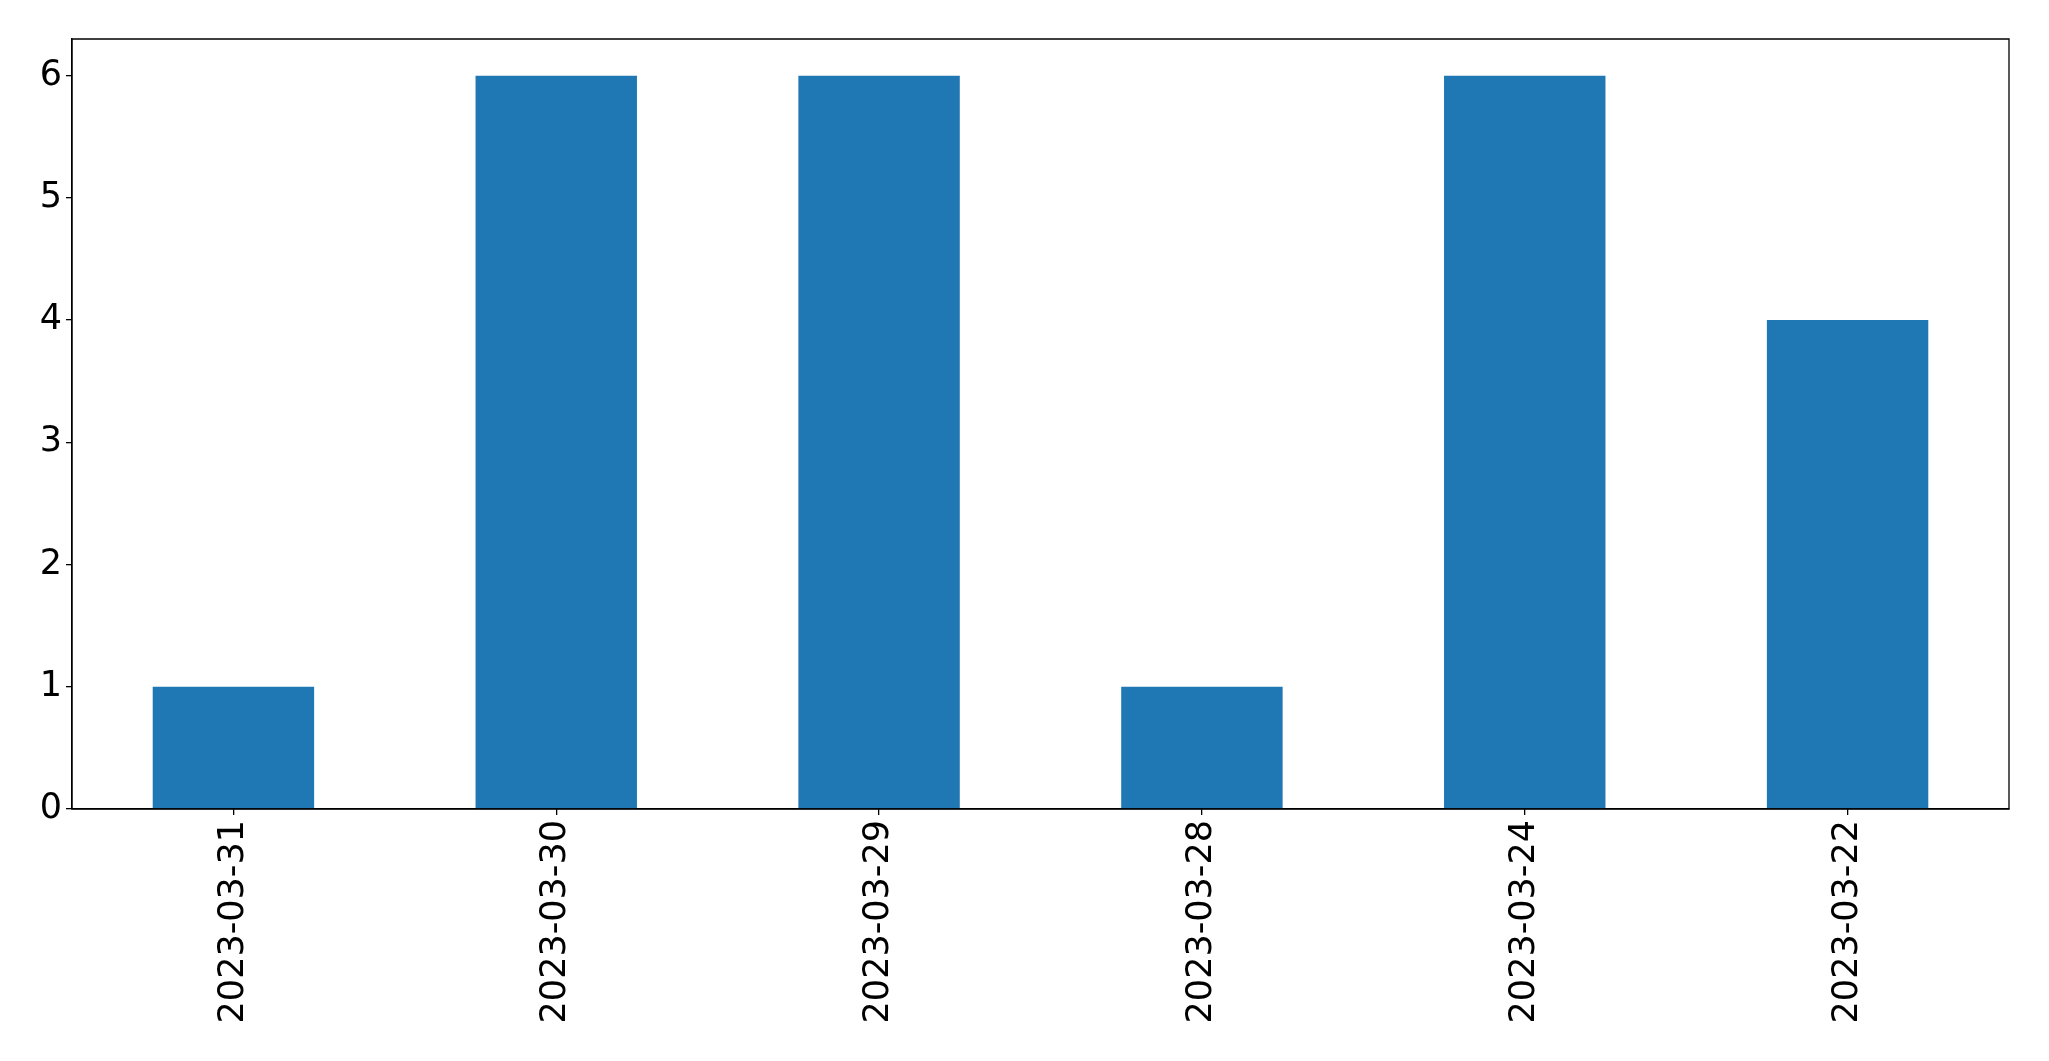 Image resolution: width=2049 pixels, height=1061 pixels. I want to click on y-tick-label: 1, so click(50, 683).